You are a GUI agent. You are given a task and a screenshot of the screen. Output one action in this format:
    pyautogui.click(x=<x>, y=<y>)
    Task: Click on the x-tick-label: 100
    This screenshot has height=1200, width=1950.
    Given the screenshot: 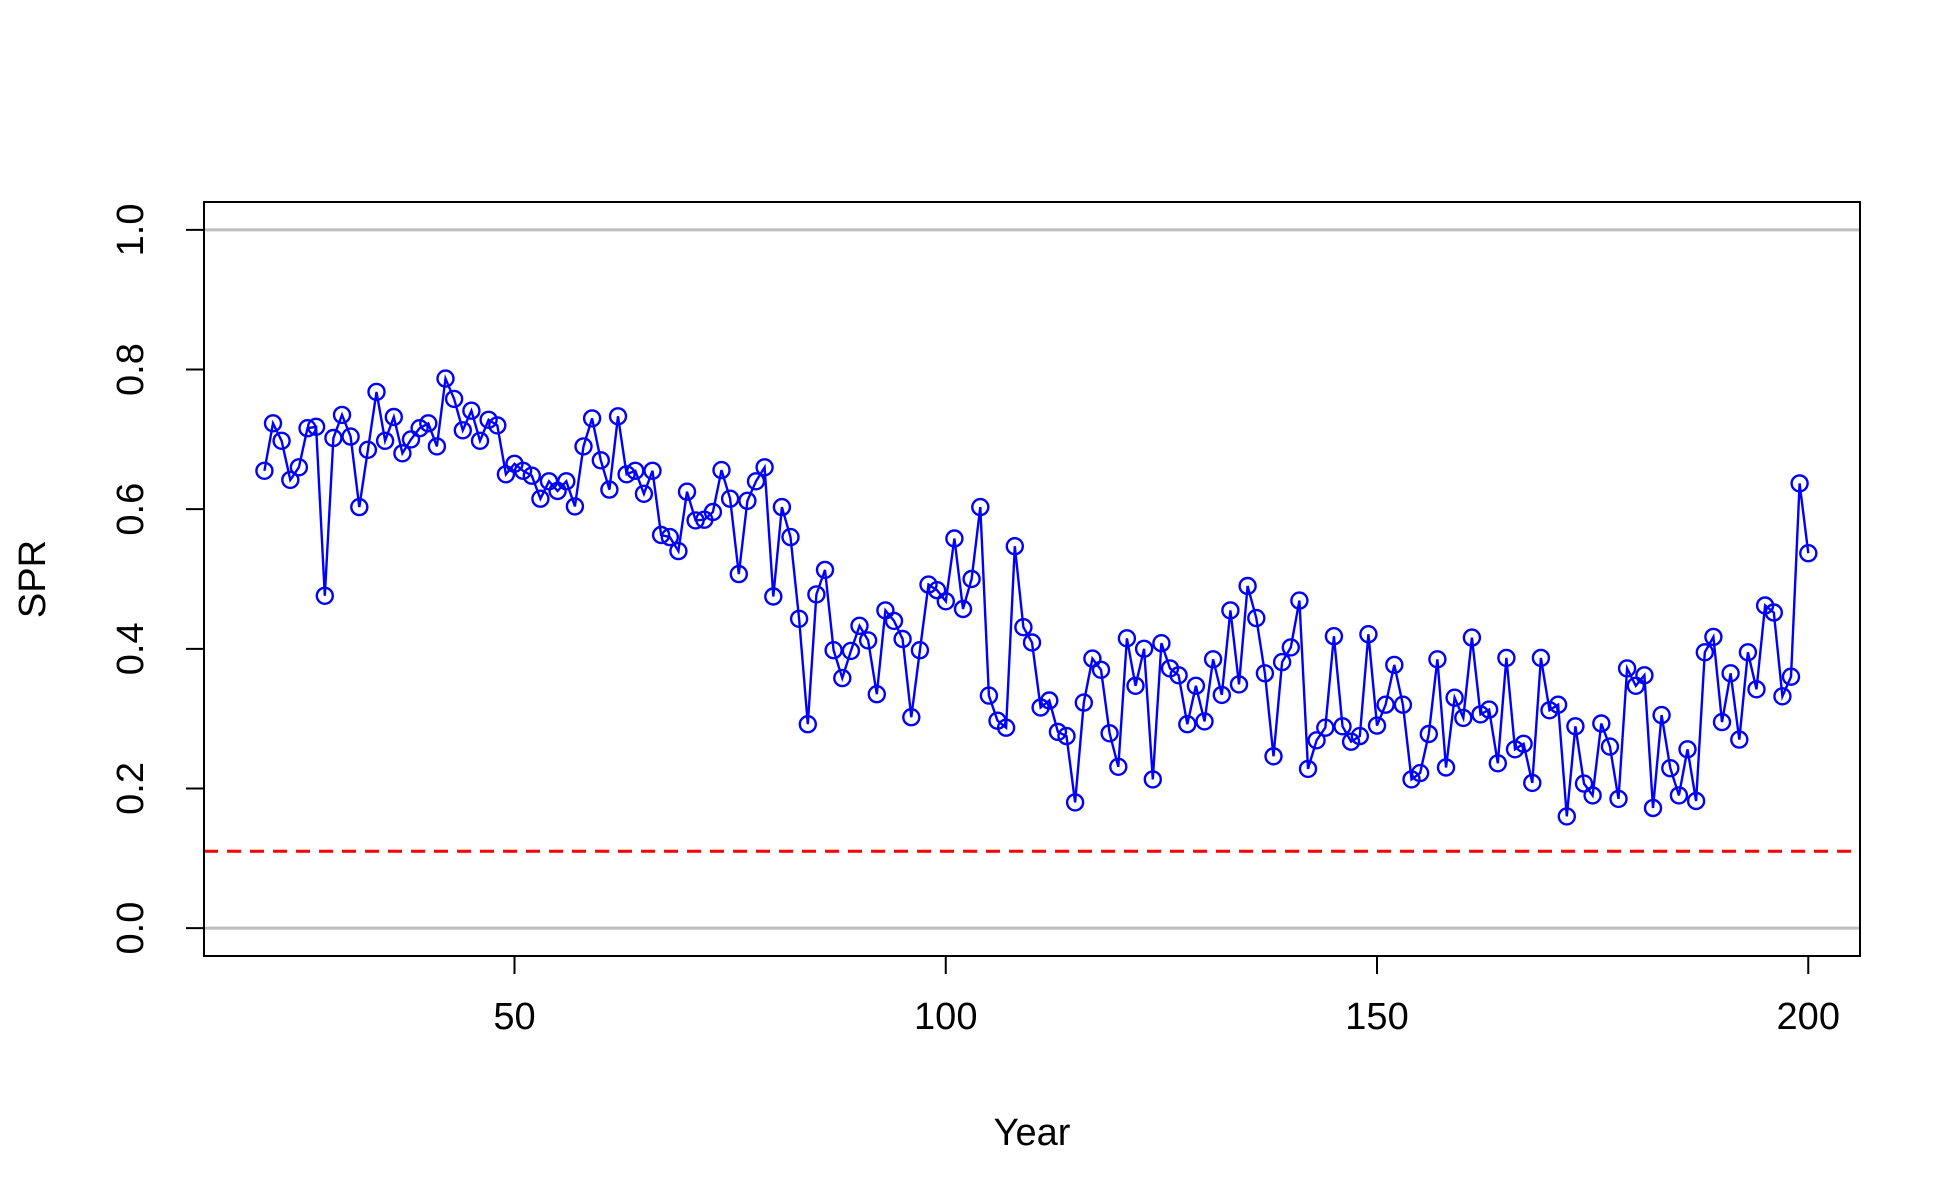 What is the action you would take?
    pyautogui.click(x=945, y=1017)
    